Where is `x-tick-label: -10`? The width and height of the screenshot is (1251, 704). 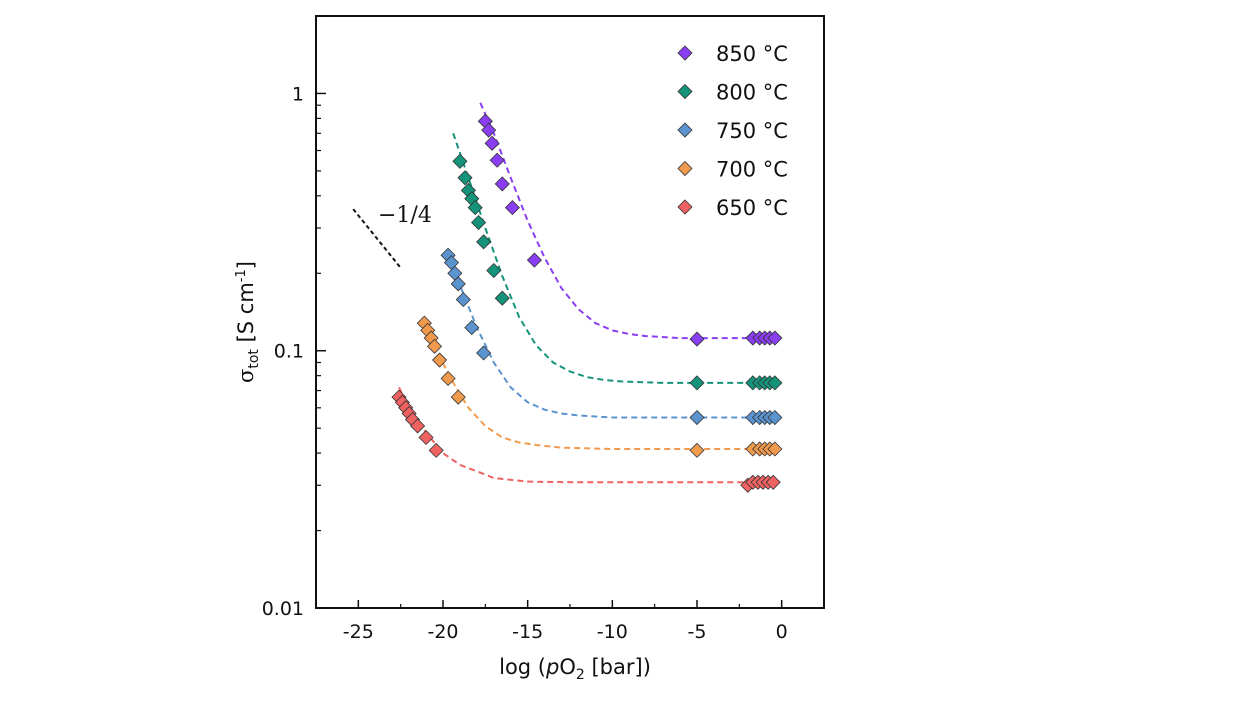 x-tick-label: -10 is located at coordinates (612, 632).